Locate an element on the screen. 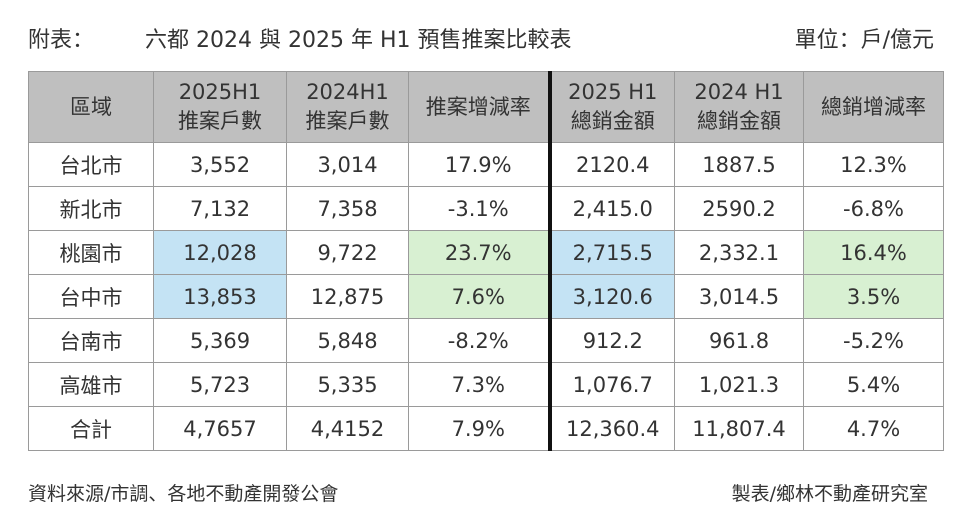  region-cell: 桃園市 is located at coordinates (91, 252).